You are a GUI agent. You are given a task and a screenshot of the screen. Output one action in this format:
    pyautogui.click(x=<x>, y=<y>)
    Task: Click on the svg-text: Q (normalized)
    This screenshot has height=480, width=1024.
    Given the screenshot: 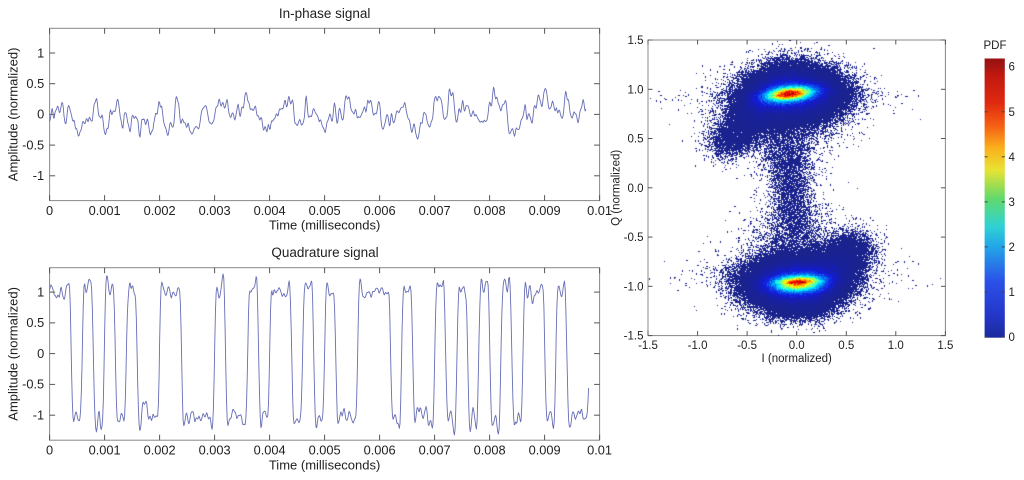 What is the action you would take?
    pyautogui.click(x=617, y=188)
    